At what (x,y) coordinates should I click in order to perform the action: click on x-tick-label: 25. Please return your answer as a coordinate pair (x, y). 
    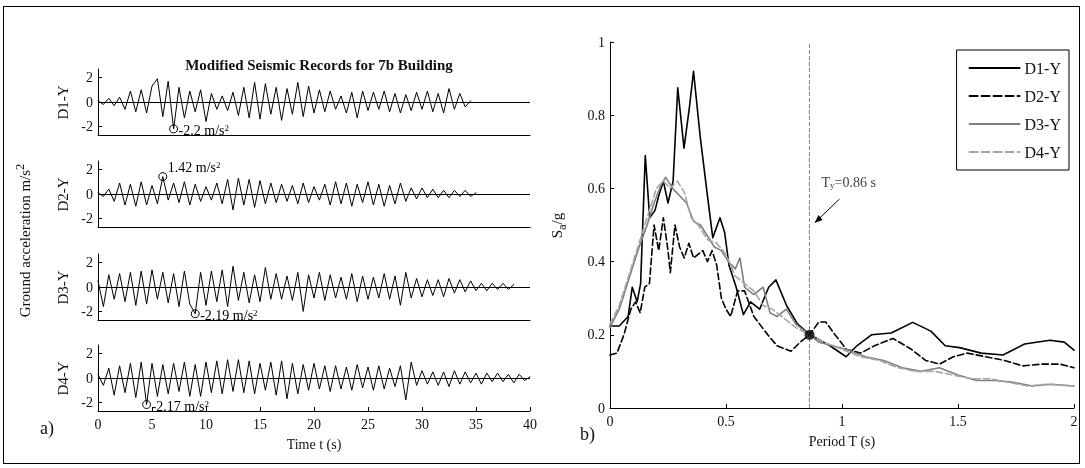
    Looking at the image, I should click on (368, 424).